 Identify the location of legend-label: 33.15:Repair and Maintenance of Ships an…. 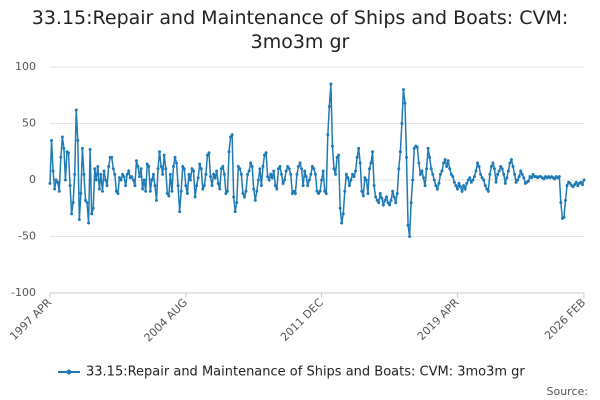
(305, 372).